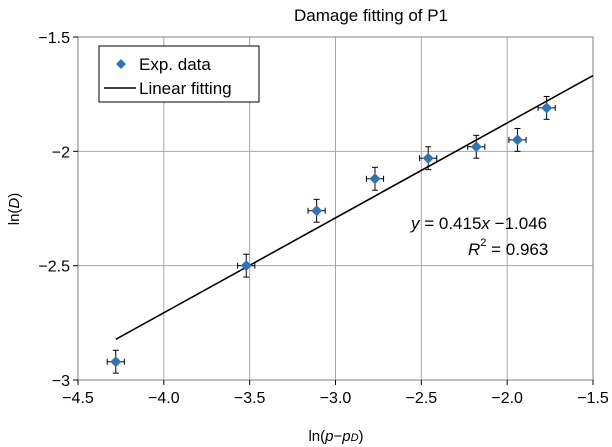  I want to click on y-axis: −3 −2.5 −2 −1.5, so click(58, 210).